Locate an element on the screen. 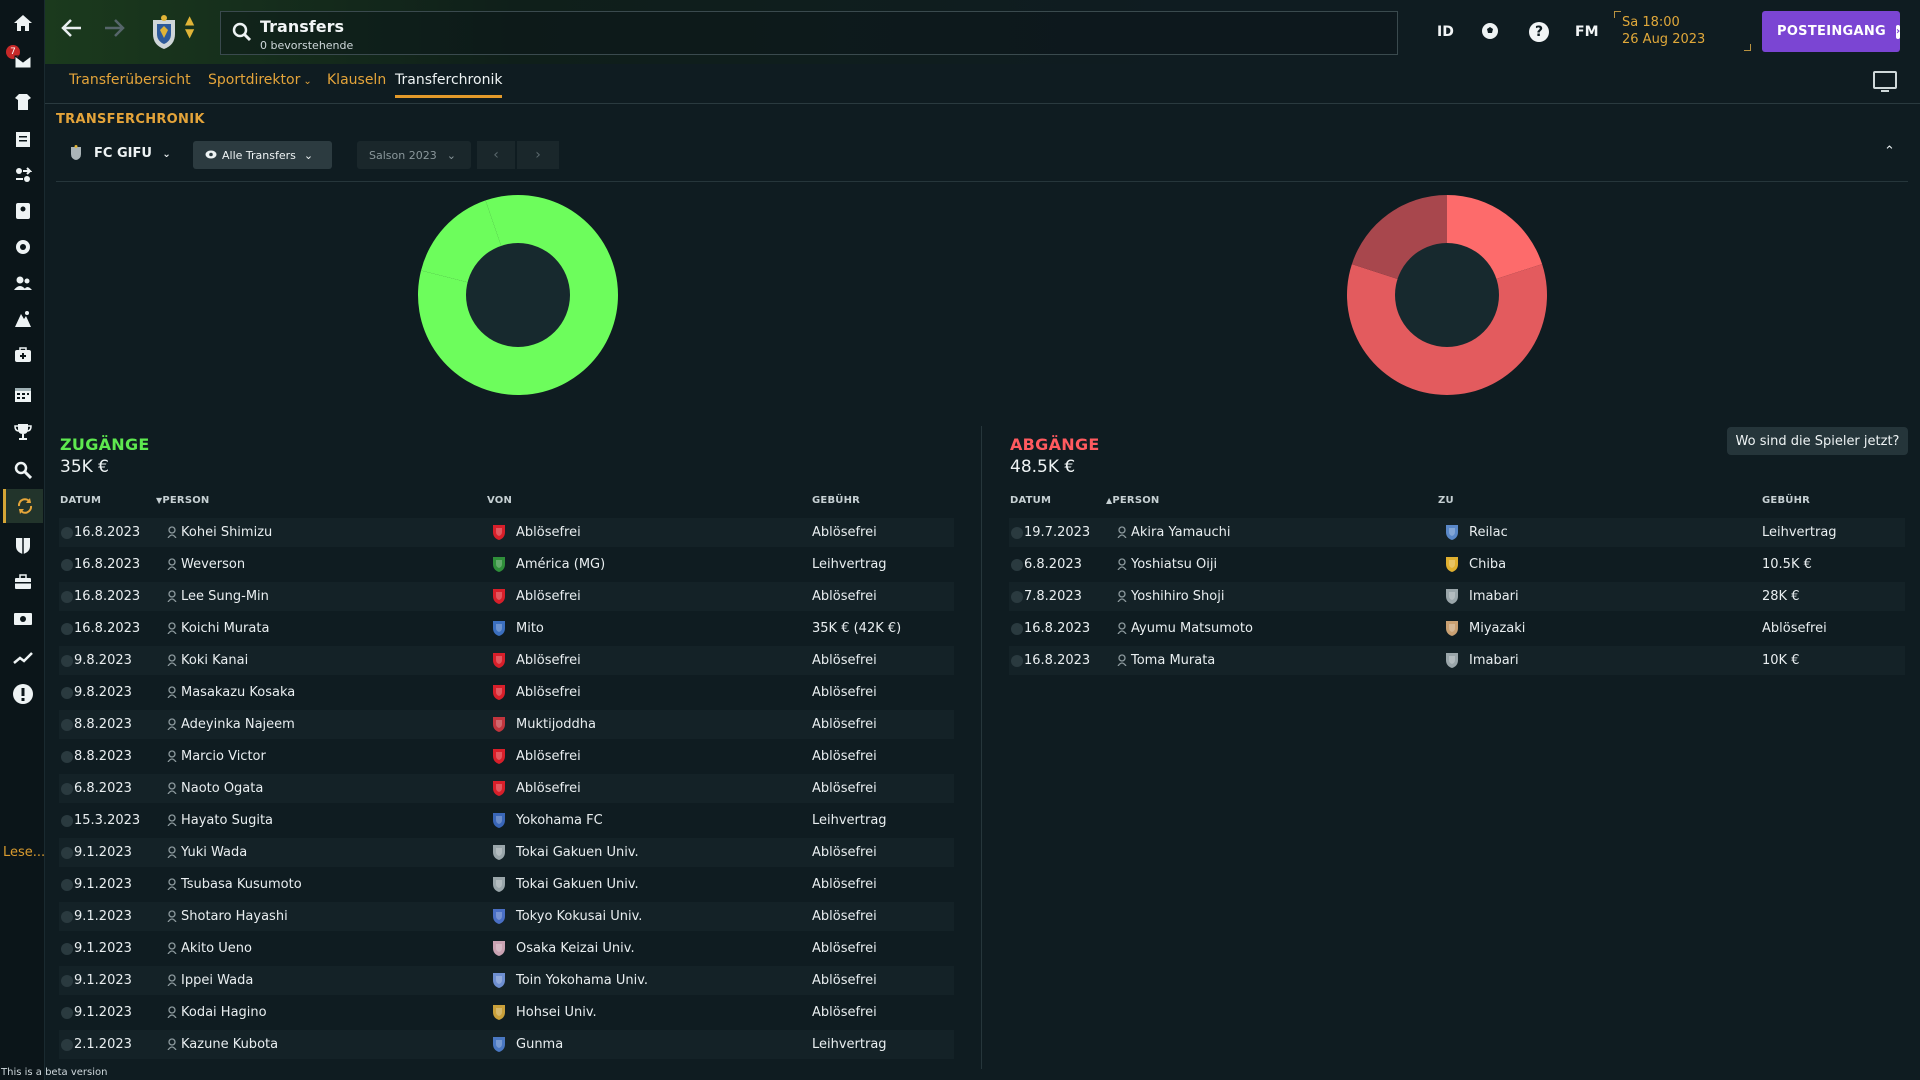  club-name: Tokyo Kokusai Univ. is located at coordinates (579, 916).